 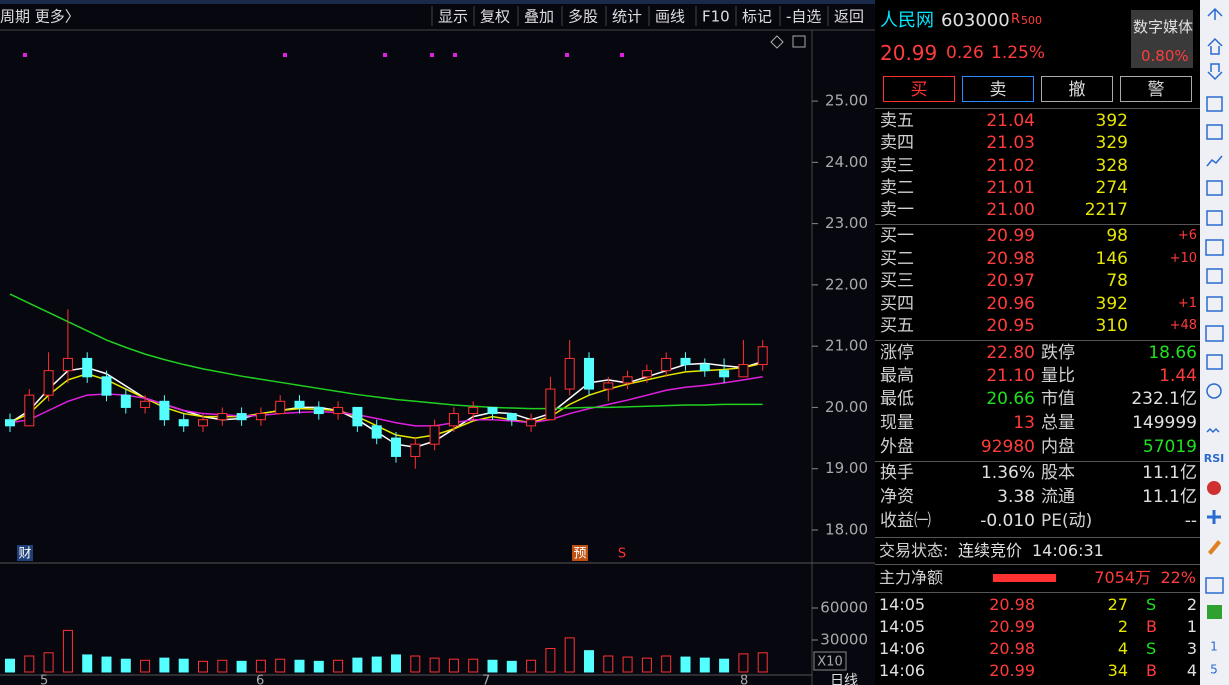 I want to click on tick-volume: 34, so click(x=1117, y=670).